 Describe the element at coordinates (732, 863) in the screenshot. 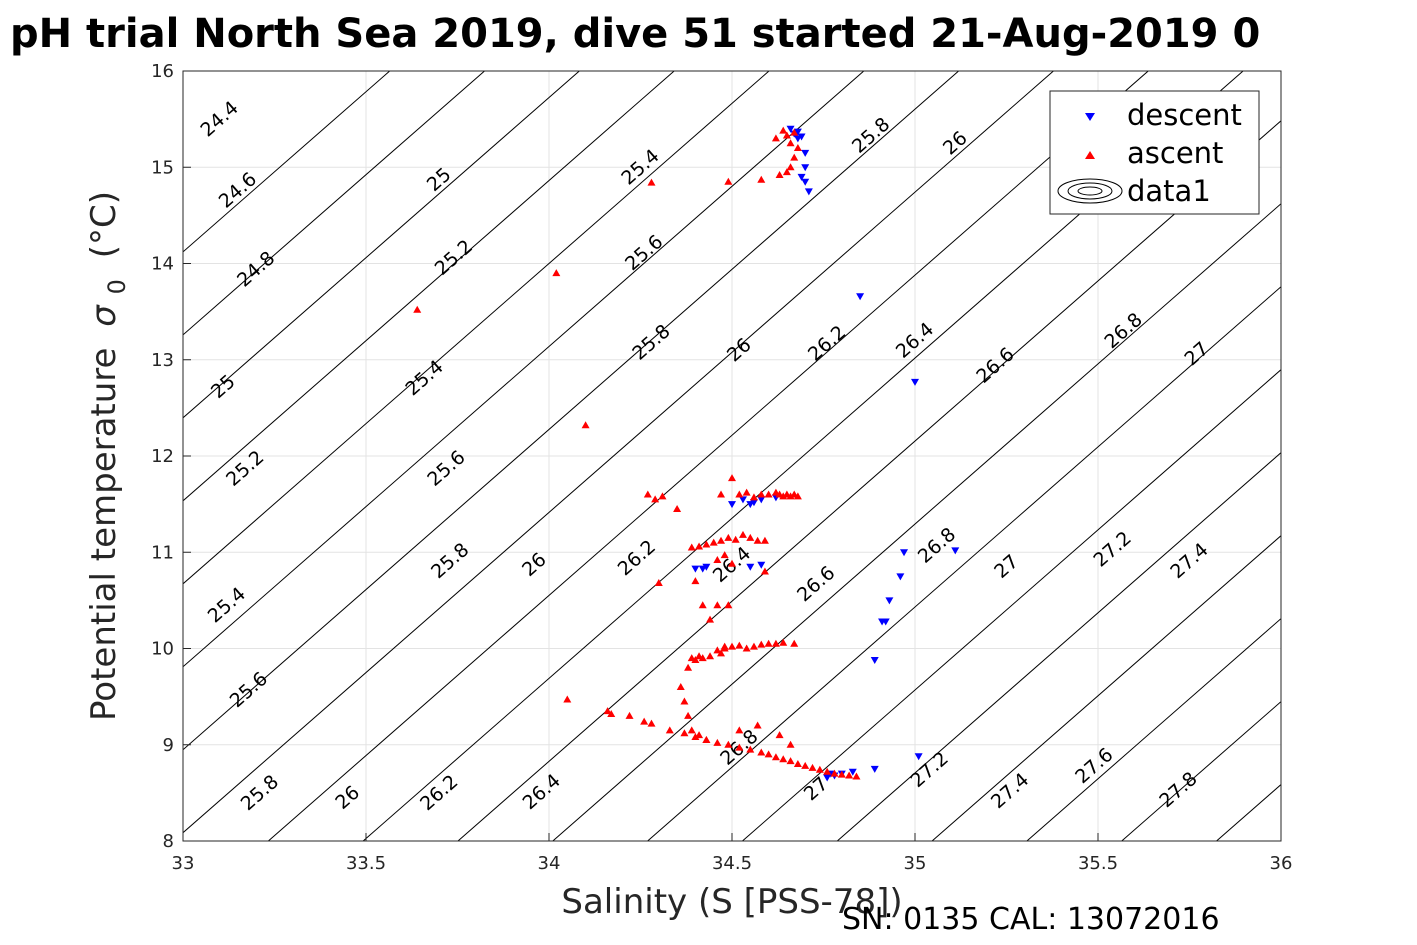

I see `x-tick-label: 34.5` at that location.